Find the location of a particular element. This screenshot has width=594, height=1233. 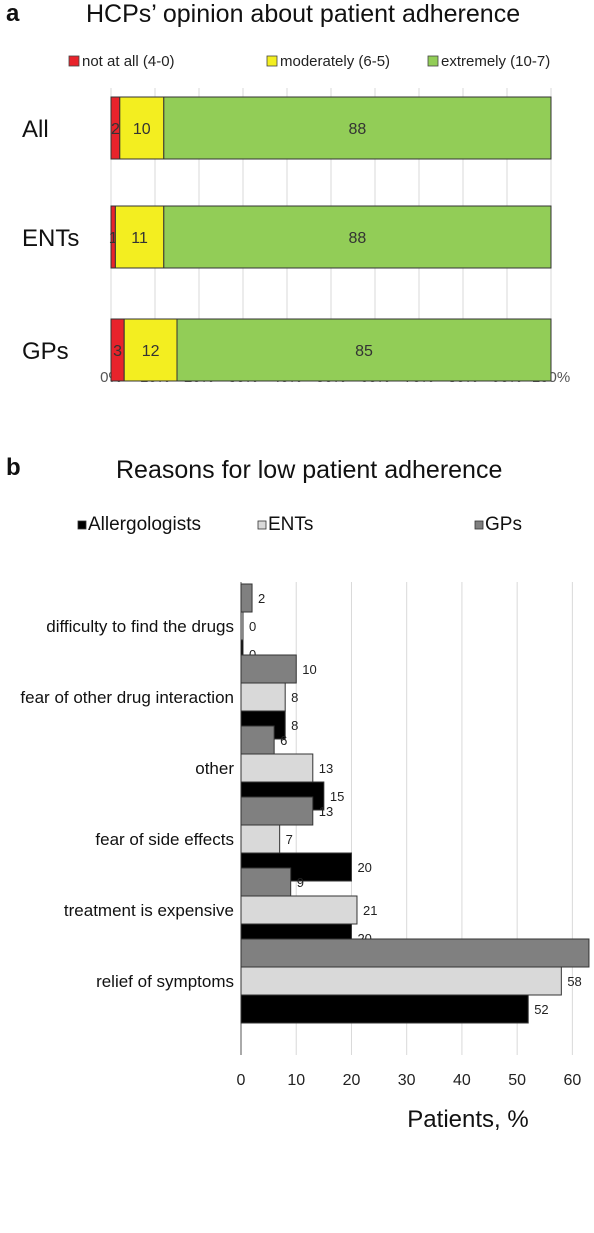

data-label: 0 is located at coordinates (252, 626).